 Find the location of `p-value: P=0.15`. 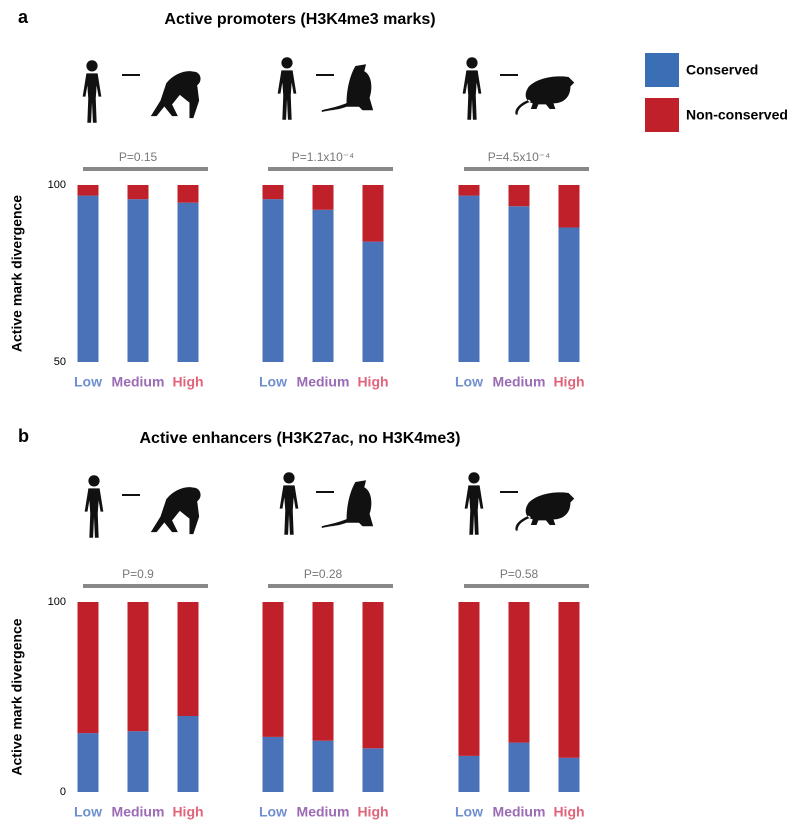

p-value: P=0.15 is located at coordinates (138, 157).